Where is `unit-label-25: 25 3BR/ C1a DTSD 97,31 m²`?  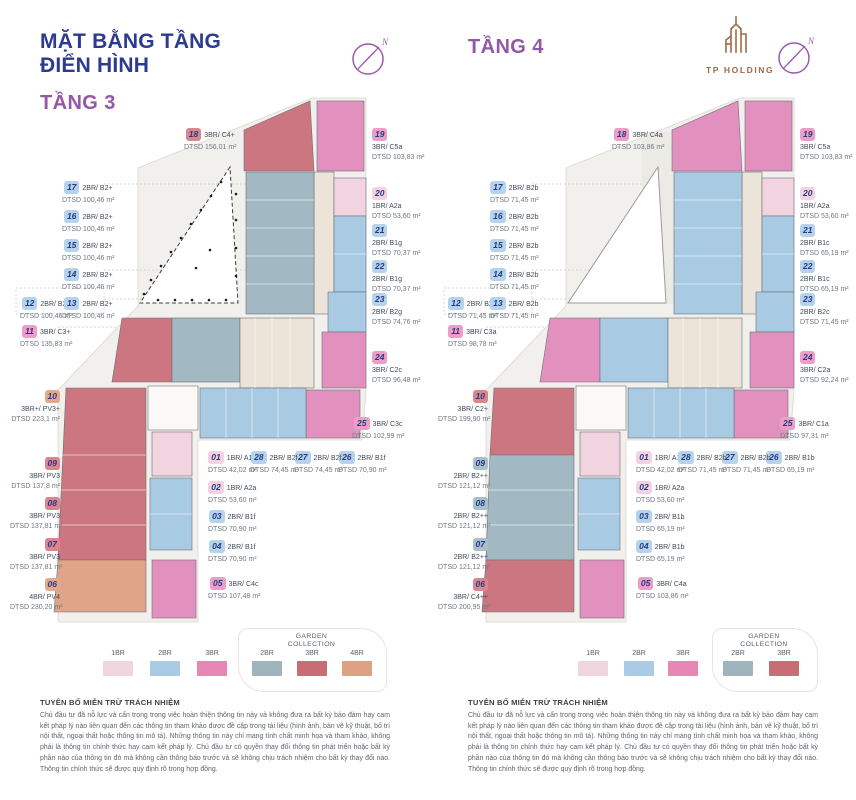
unit-label-25: 25 3BR/ C1a DTSD 97,31 m² is located at coordinates (804, 427).